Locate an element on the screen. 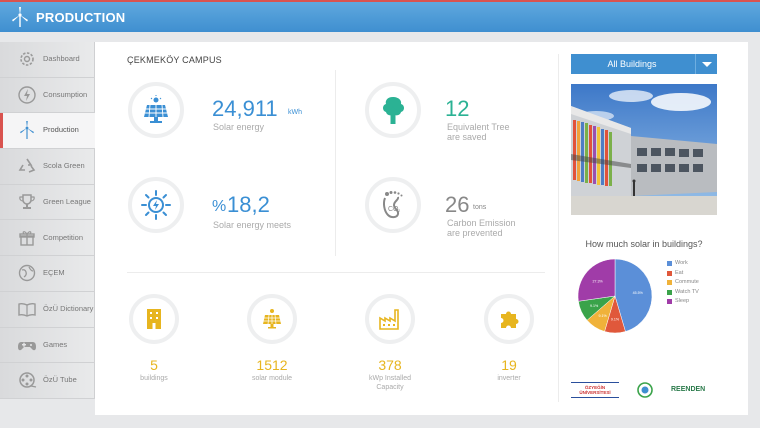 The height and width of the screenshot is (428, 760). top-bar: PRODUCTION is located at coordinates (380, 16).